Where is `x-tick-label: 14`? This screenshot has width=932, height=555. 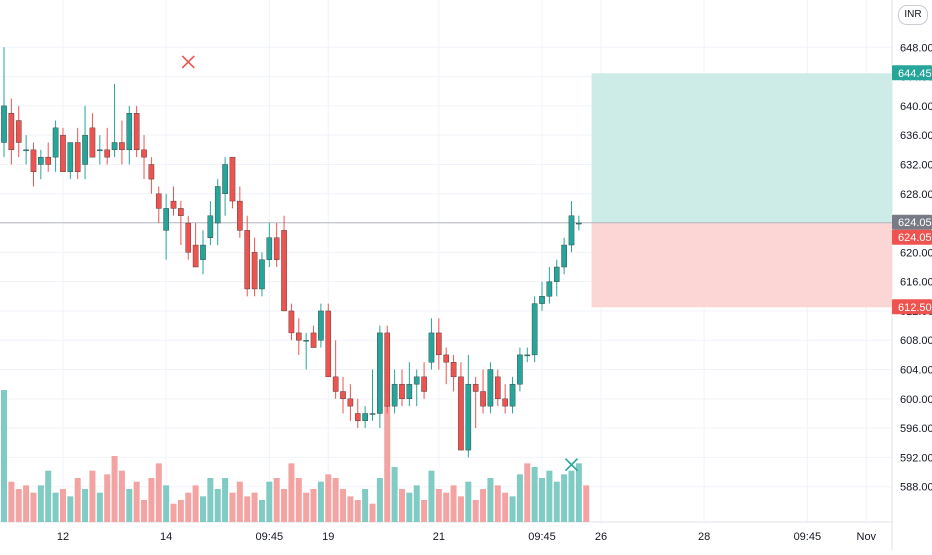 x-tick-label: 14 is located at coordinates (166, 537).